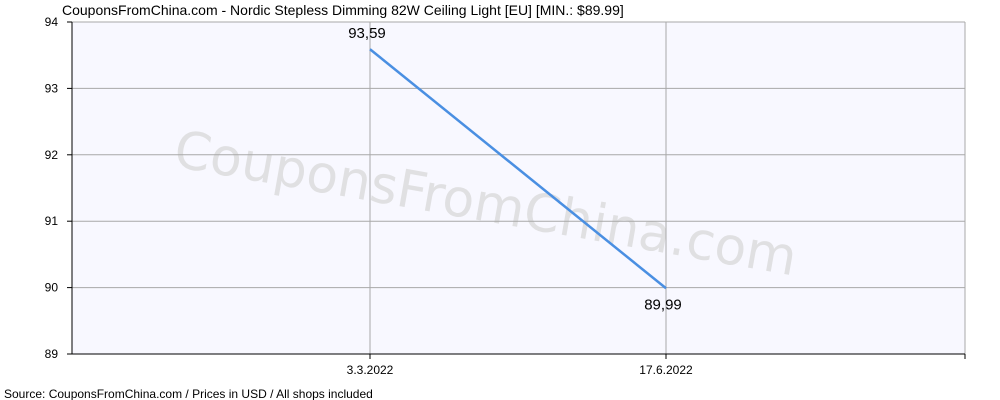 Image resolution: width=1000 pixels, height=400 pixels. I want to click on y-tick-label: 90, so click(52, 288).